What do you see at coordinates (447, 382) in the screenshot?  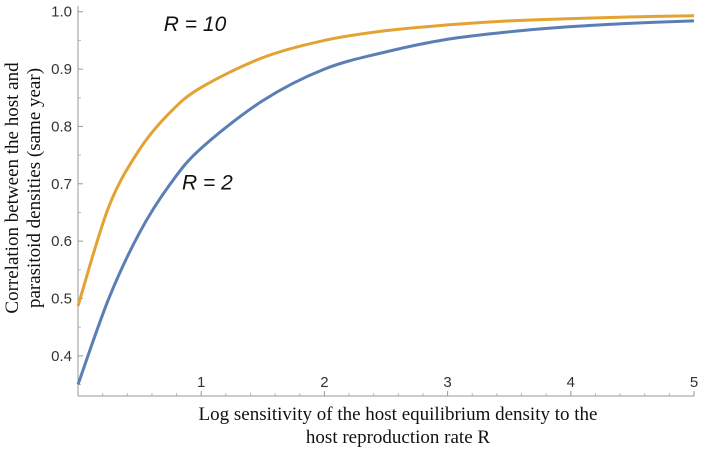 I see `x-tick-label: 3` at bounding box center [447, 382].